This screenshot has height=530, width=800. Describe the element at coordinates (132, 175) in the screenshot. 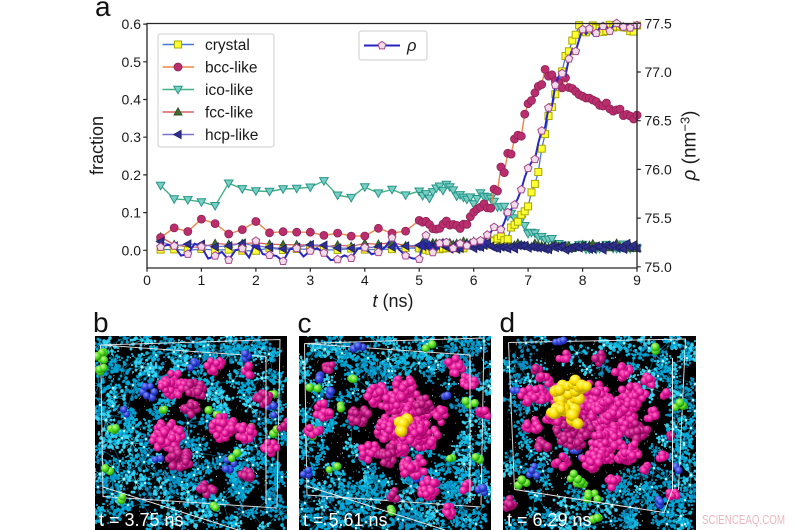

I see `svg-text: 0.2` at that location.